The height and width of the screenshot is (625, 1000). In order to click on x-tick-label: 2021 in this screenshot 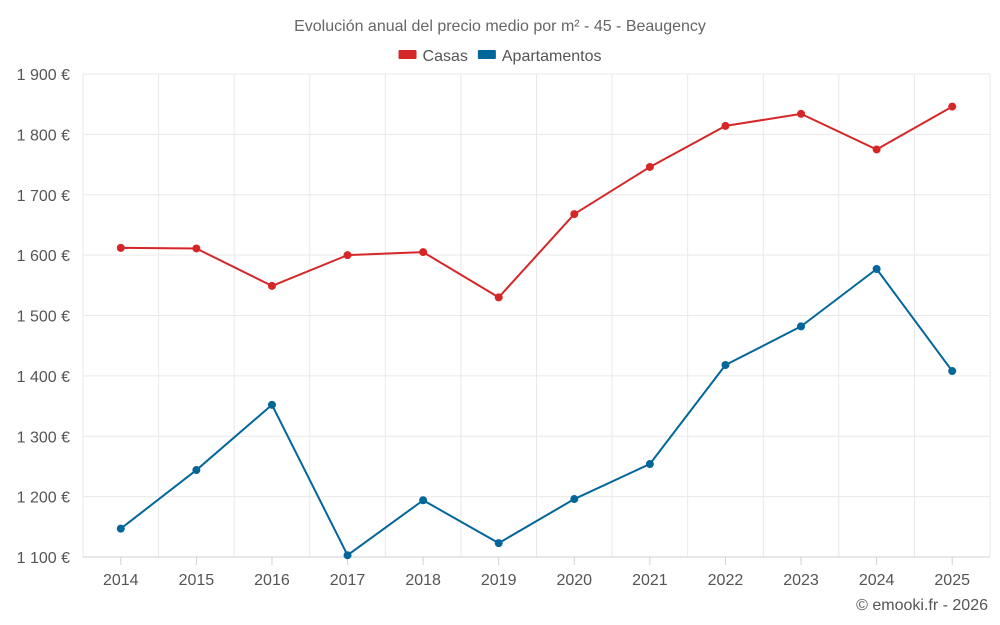, I will do `click(650, 580)`.